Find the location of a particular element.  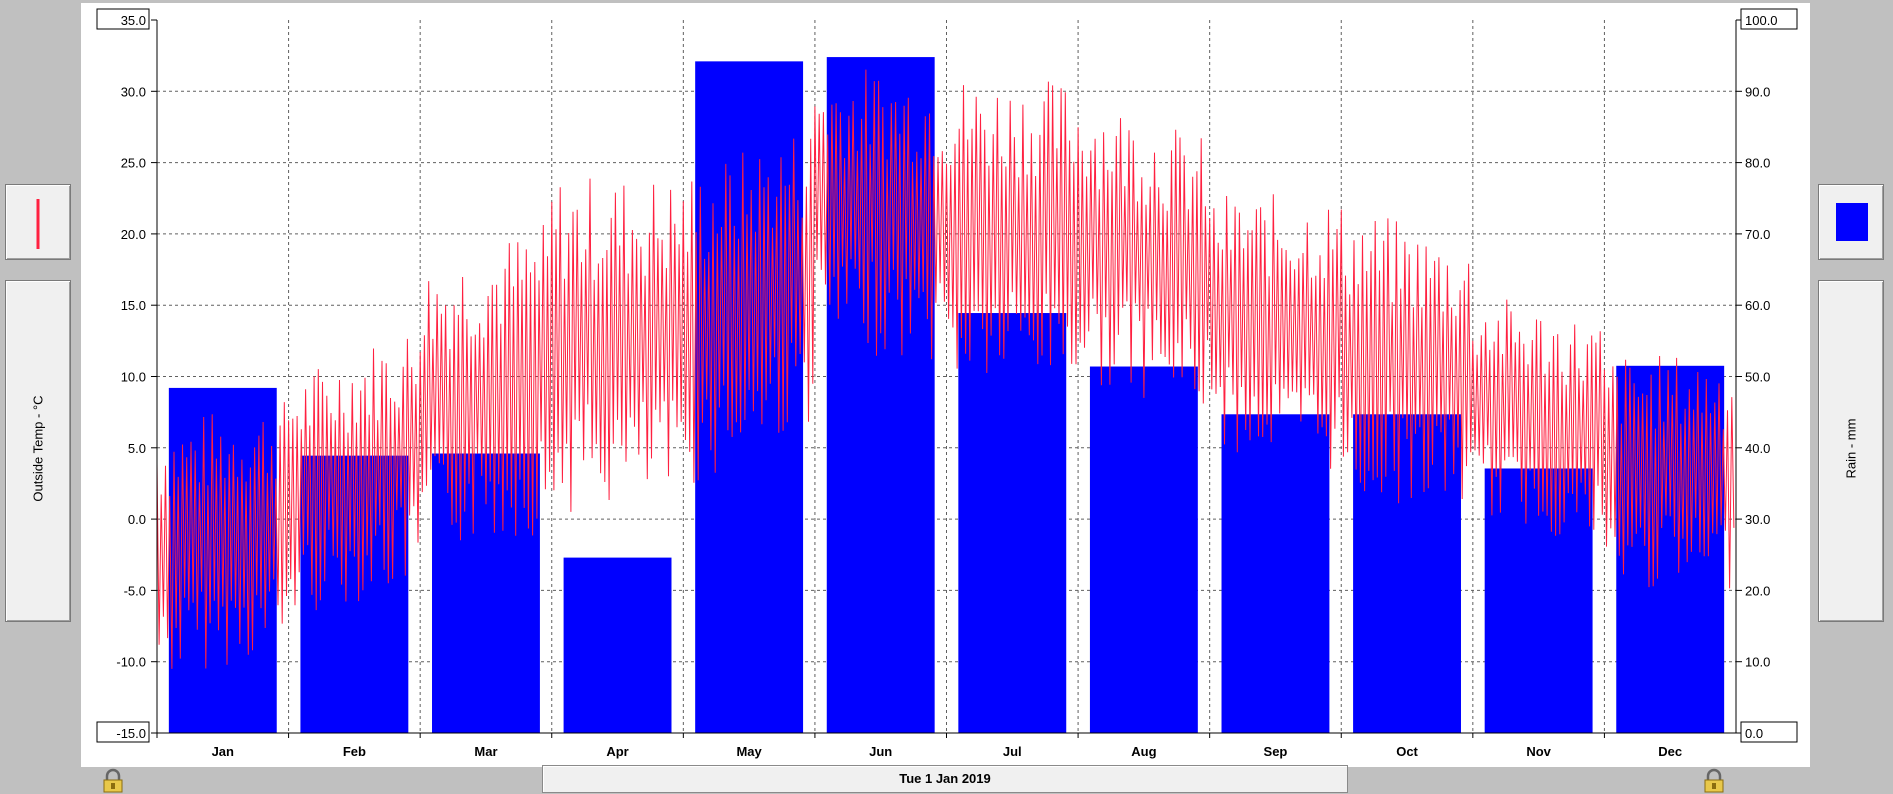

red-line-icon is located at coordinates (38, 224).